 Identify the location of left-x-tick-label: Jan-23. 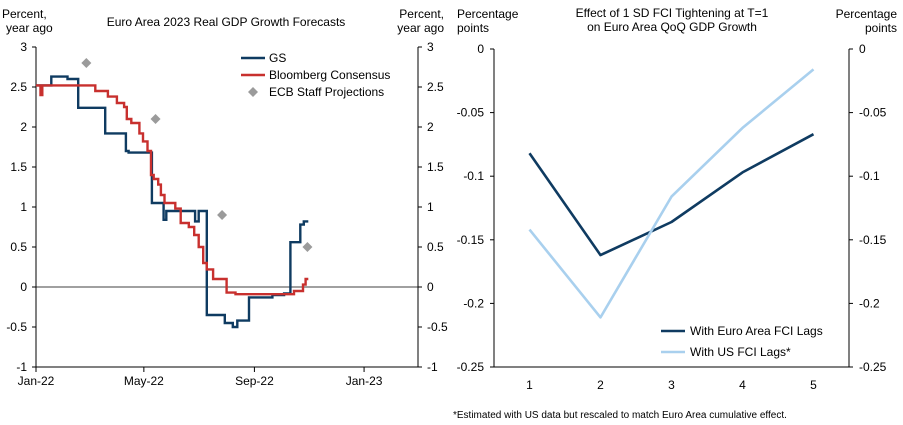
(364, 381).